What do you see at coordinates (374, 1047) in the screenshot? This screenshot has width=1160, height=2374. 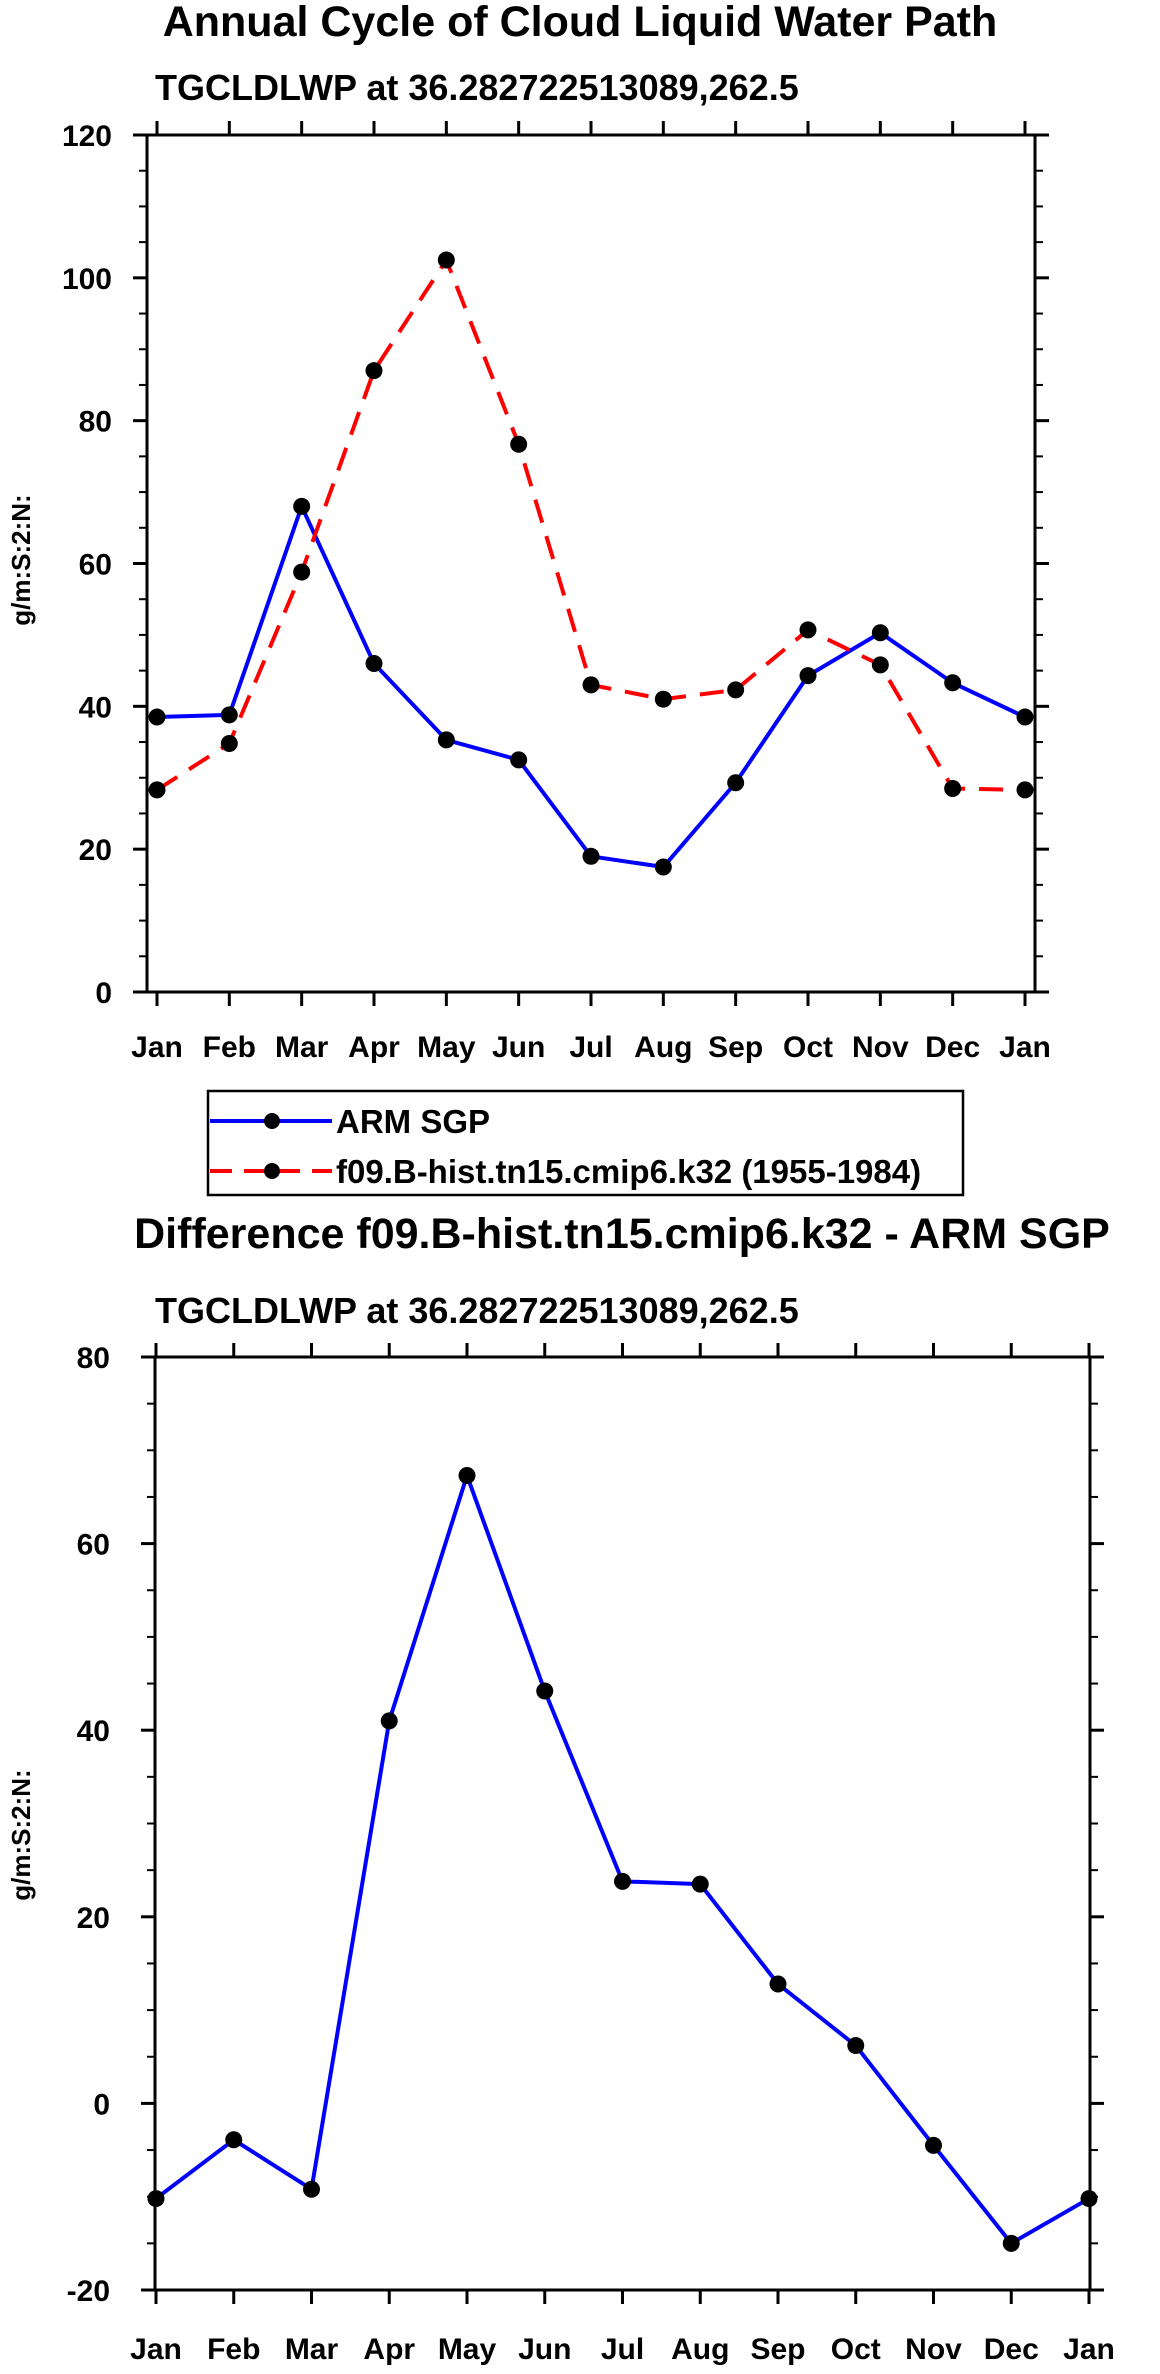 I see `x-tick-label: Apr` at bounding box center [374, 1047].